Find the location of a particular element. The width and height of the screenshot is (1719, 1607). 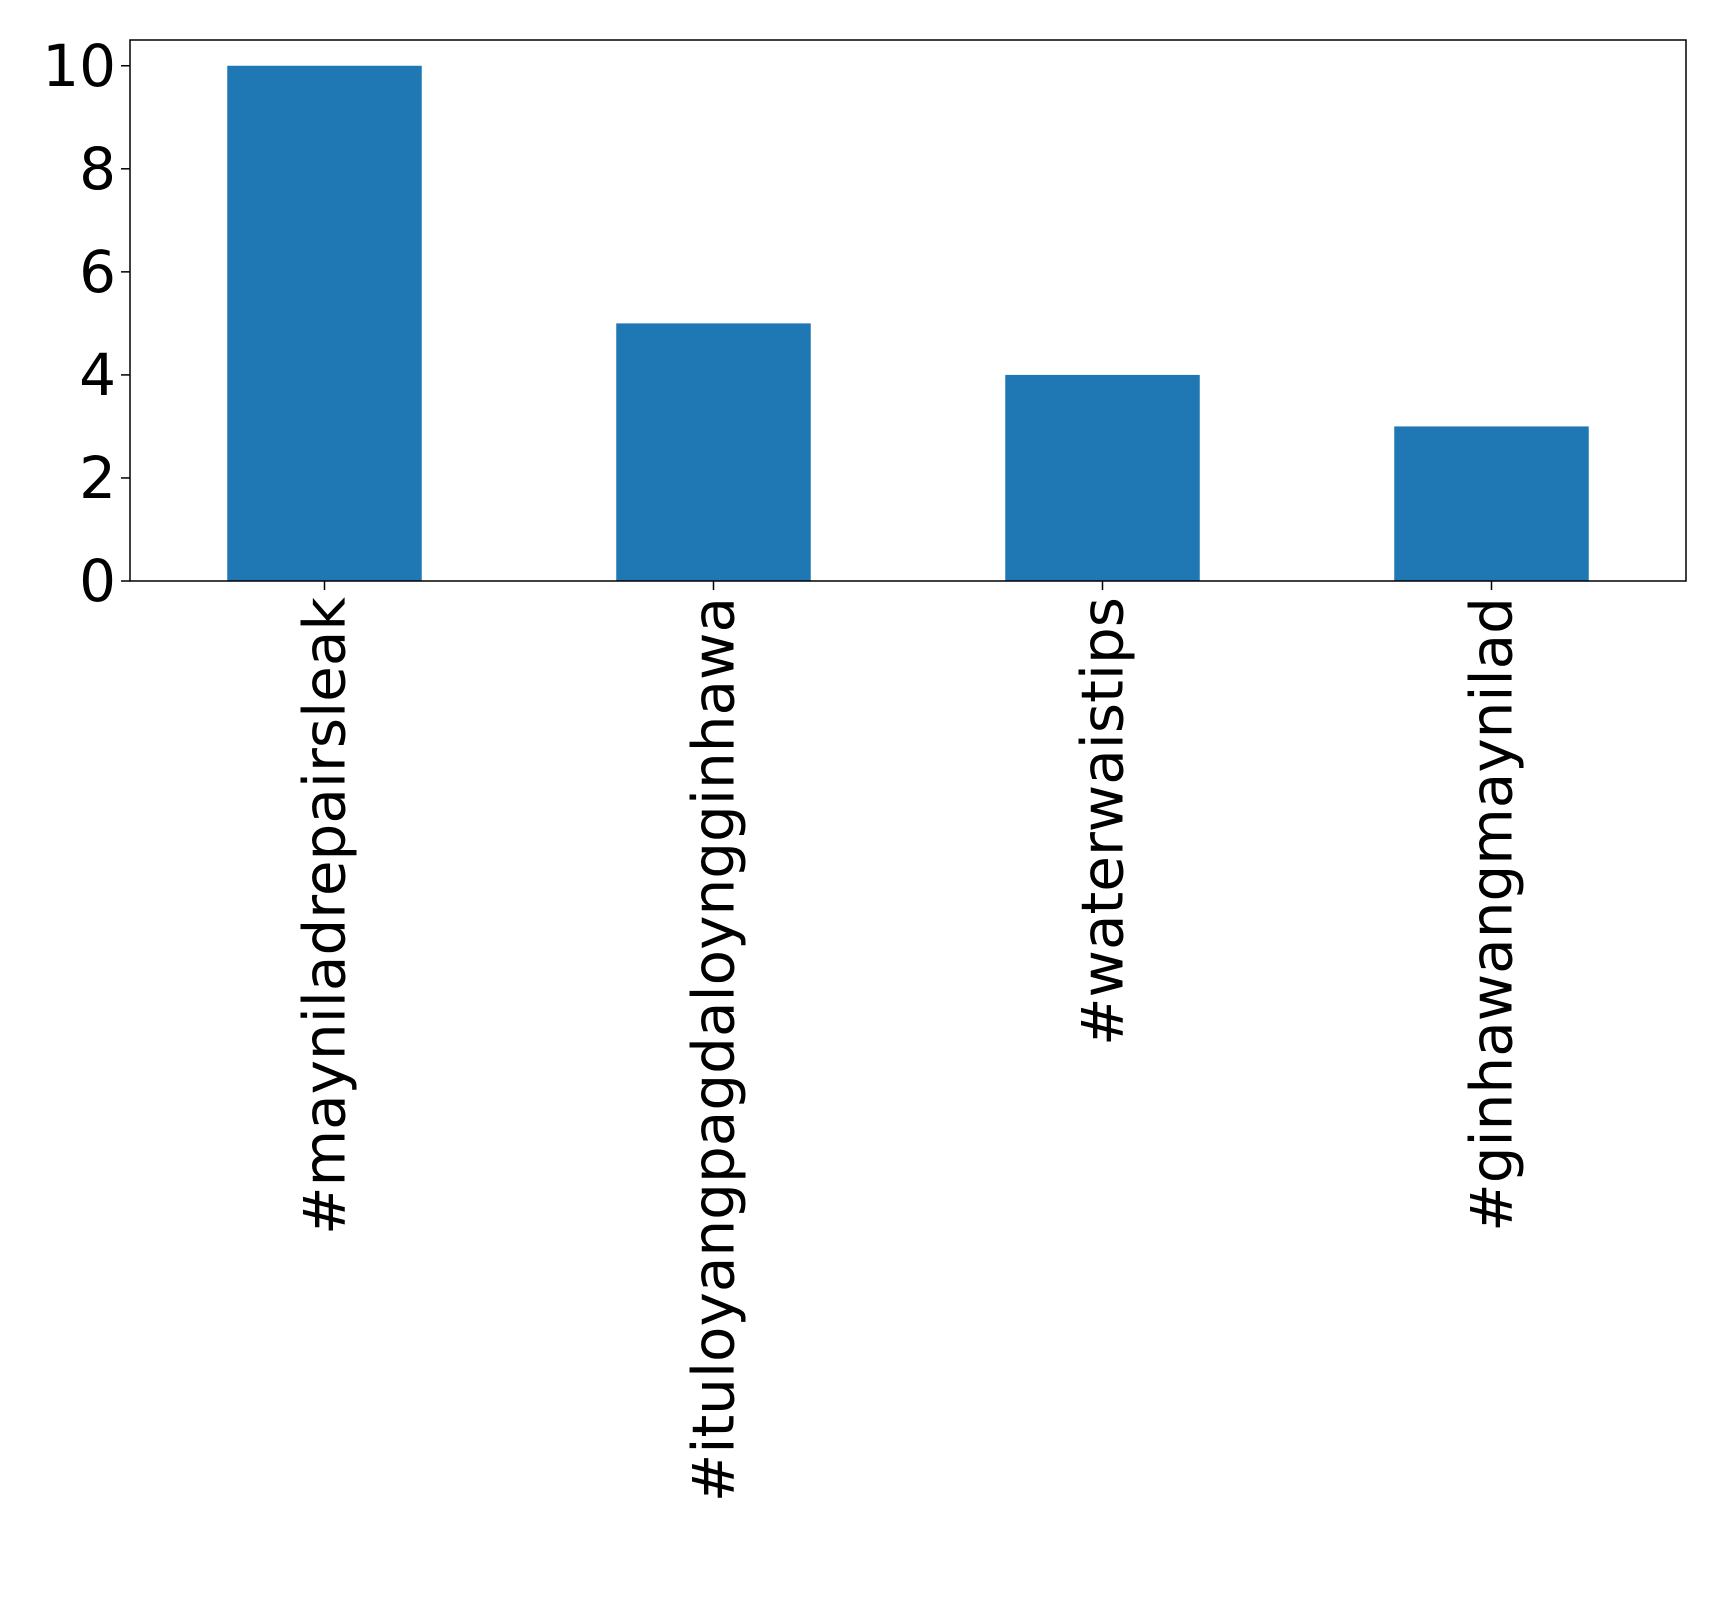

x-tick-label: #ituloyangpagdaloyngginhawa is located at coordinates (714, 1049).